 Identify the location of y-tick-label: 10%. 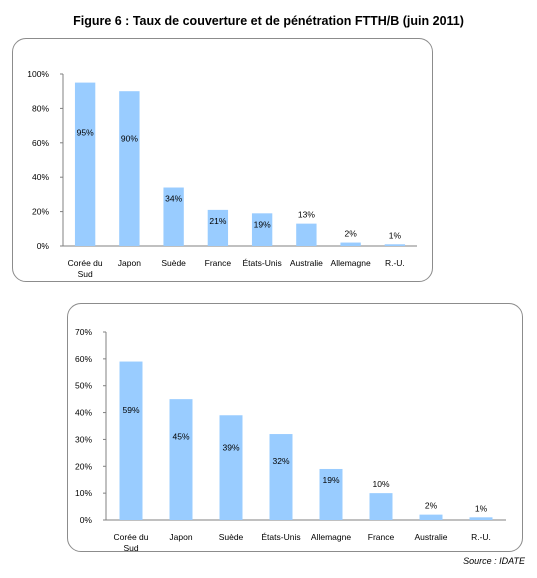
(83, 493).